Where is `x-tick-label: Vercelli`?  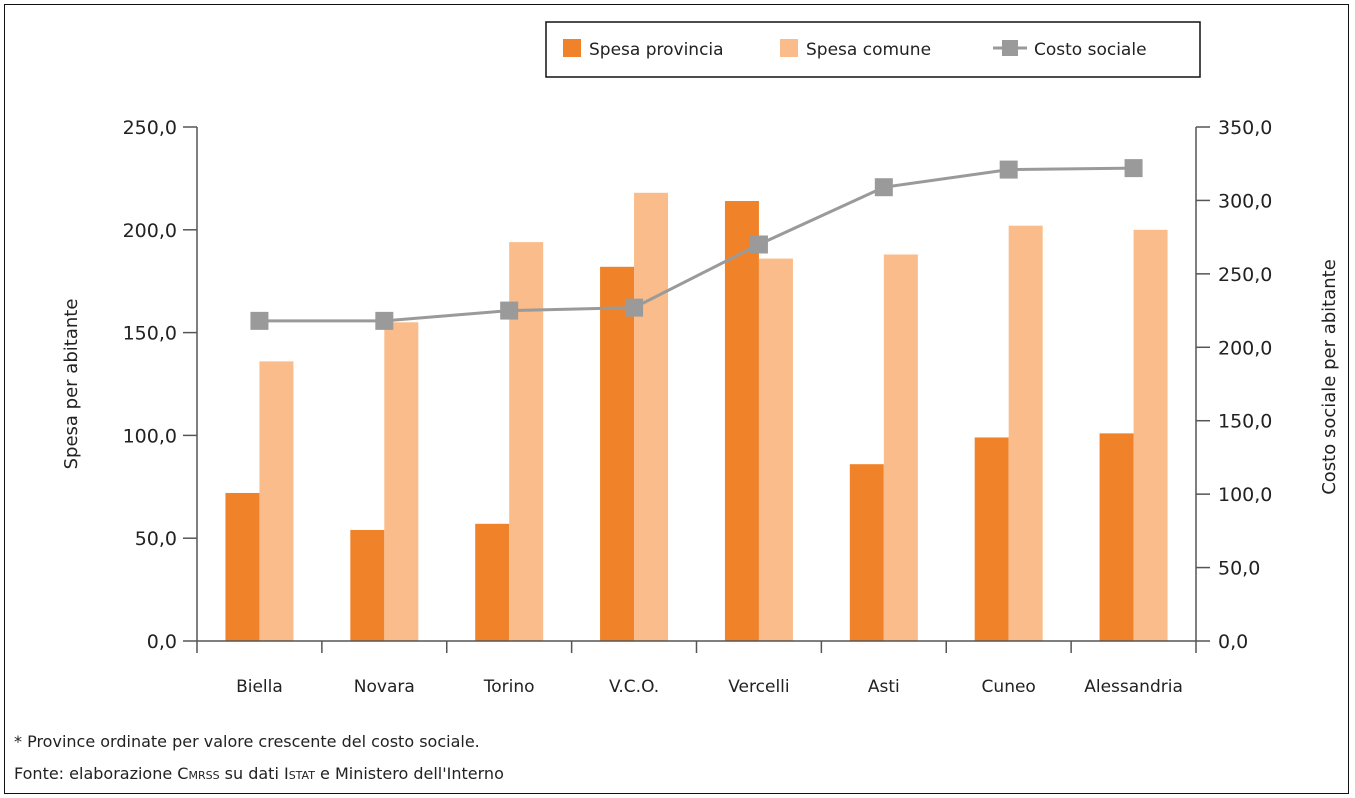 x-tick-label: Vercelli is located at coordinates (758, 687).